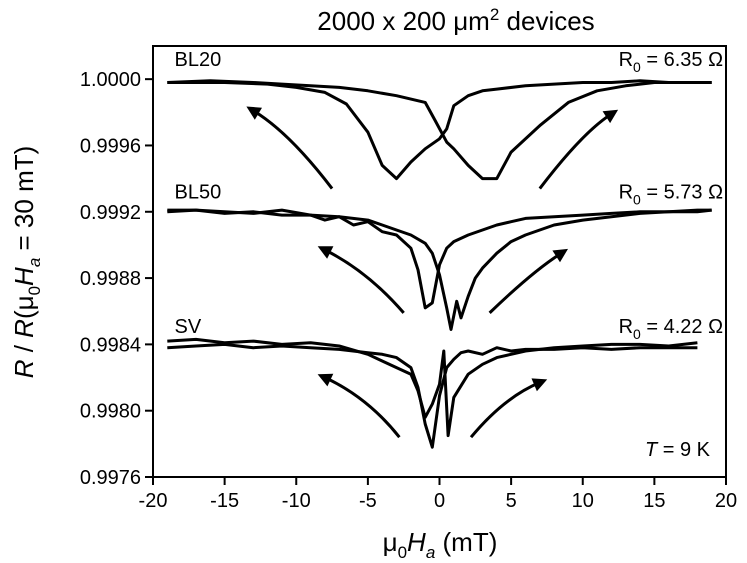 This screenshot has height=563, width=747. What do you see at coordinates (652, 450) in the screenshot?
I see `temperature-symbol: T` at bounding box center [652, 450].